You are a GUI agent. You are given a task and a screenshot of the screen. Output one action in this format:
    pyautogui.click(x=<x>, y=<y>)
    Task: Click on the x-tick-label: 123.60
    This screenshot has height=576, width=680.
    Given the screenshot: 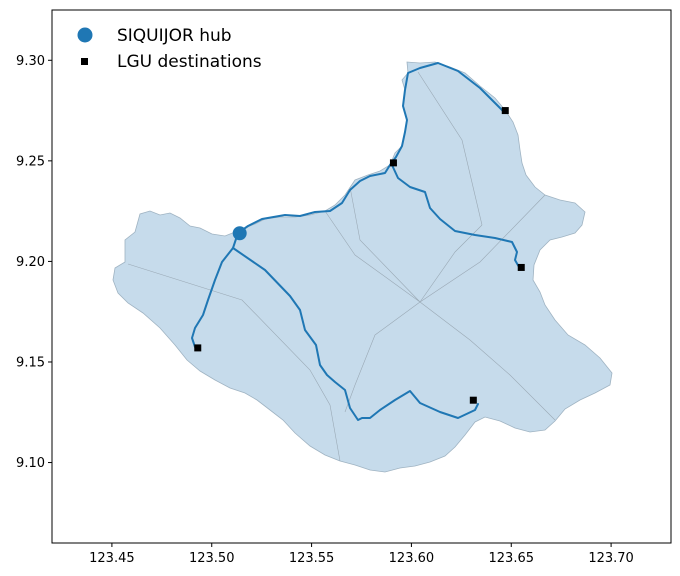 What is the action you would take?
    pyautogui.click(x=412, y=558)
    